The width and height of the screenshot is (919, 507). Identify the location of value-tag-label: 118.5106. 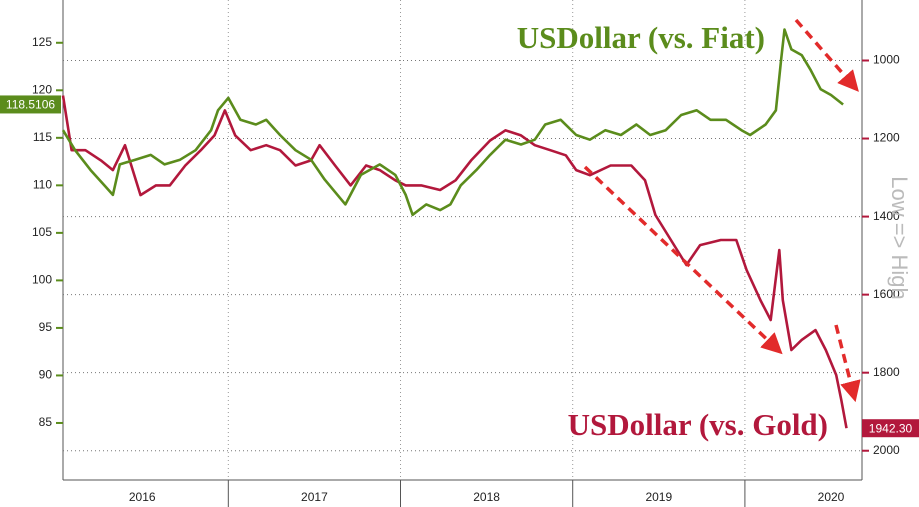
(30, 105).